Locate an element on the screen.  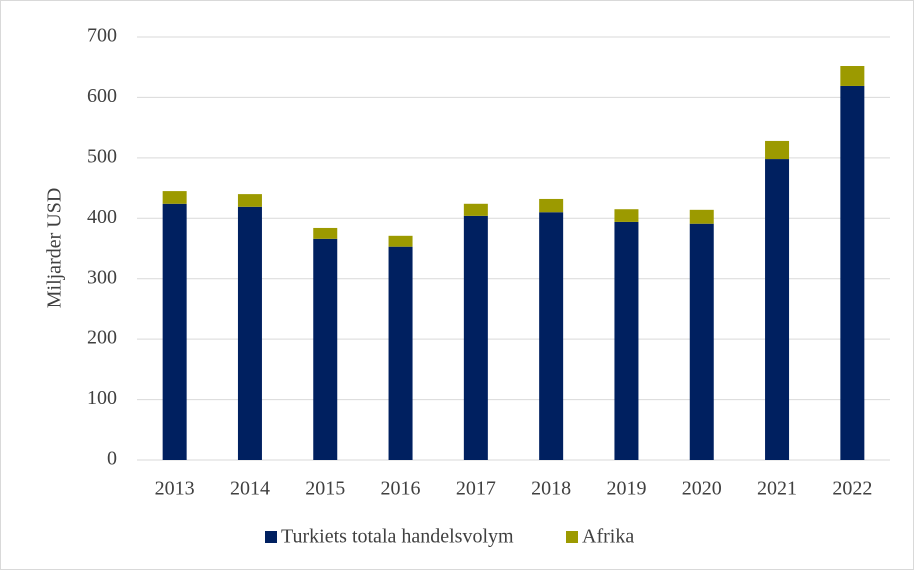
y-axis-label: Miljarder USD is located at coordinates (55, 248).